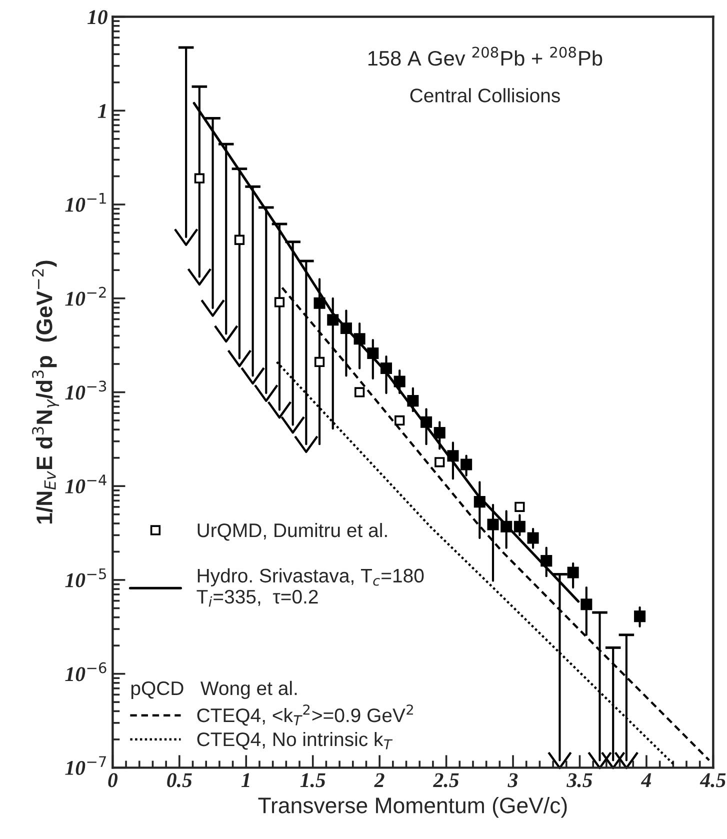  What do you see at coordinates (85, 672) in the screenshot?
I see `y-tick-label: 10$^{−6}$` at bounding box center [85, 672].